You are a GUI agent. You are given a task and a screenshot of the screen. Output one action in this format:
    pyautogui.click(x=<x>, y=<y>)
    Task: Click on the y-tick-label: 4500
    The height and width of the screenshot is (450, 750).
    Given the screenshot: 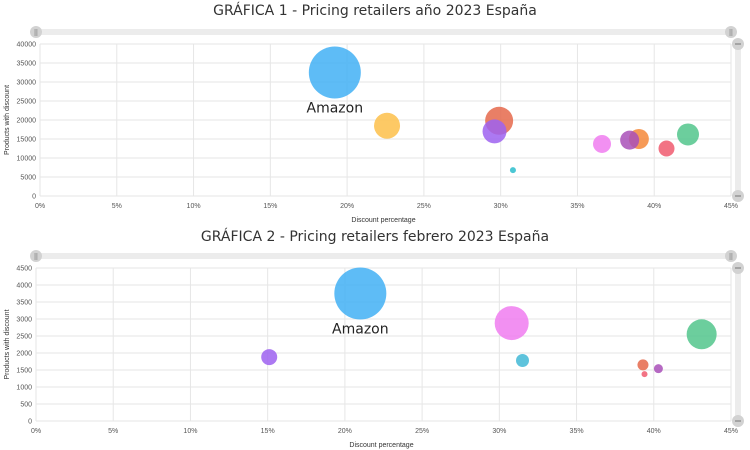 What is the action you would take?
    pyautogui.click(x=24, y=269)
    